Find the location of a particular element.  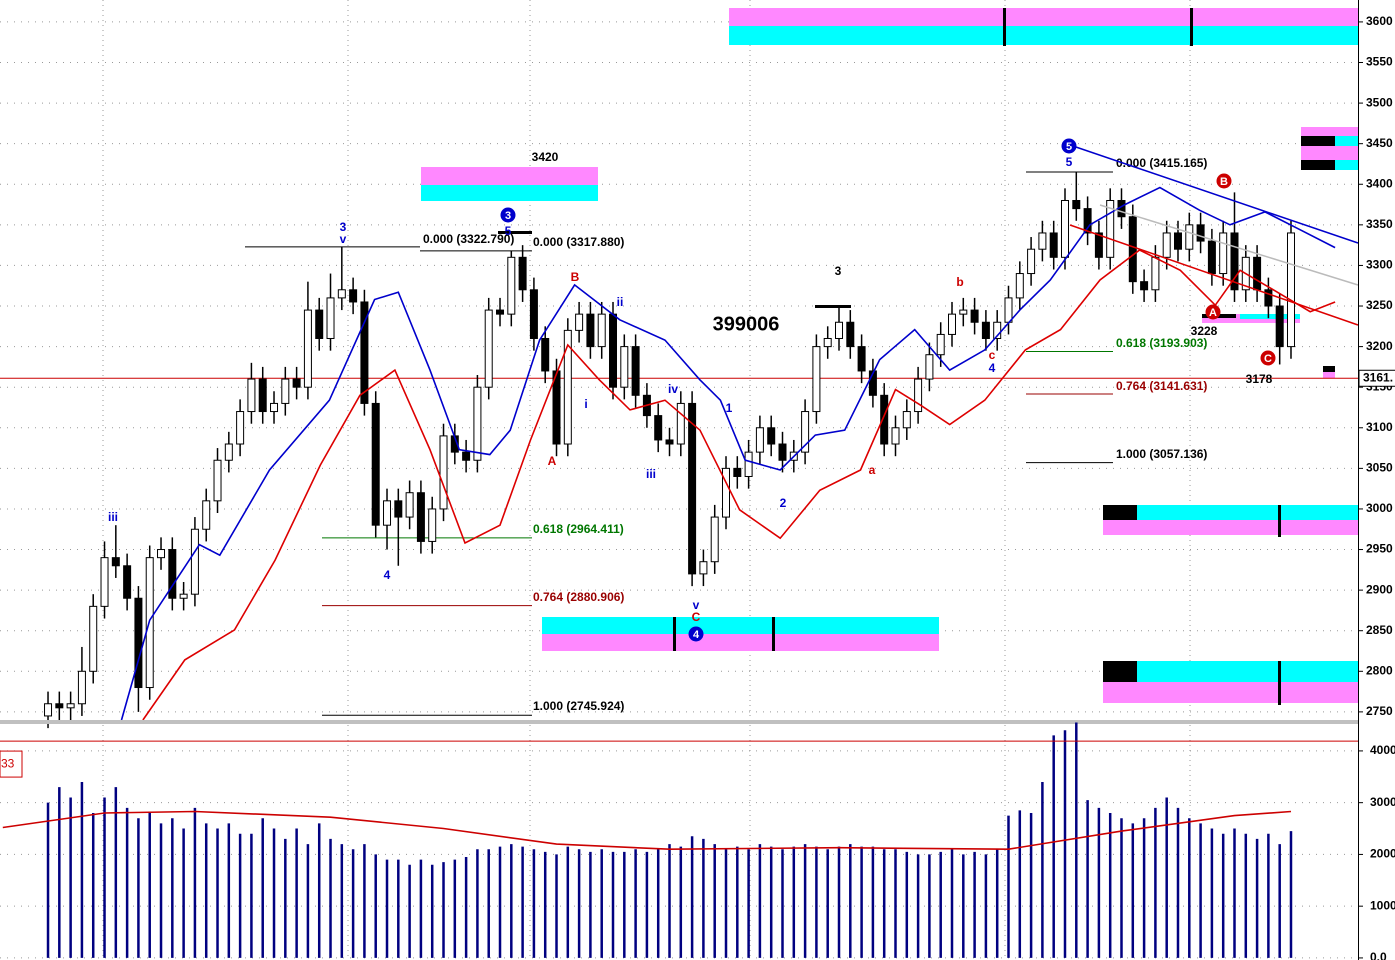

wave-label: 3178 is located at coordinates (1259, 379).